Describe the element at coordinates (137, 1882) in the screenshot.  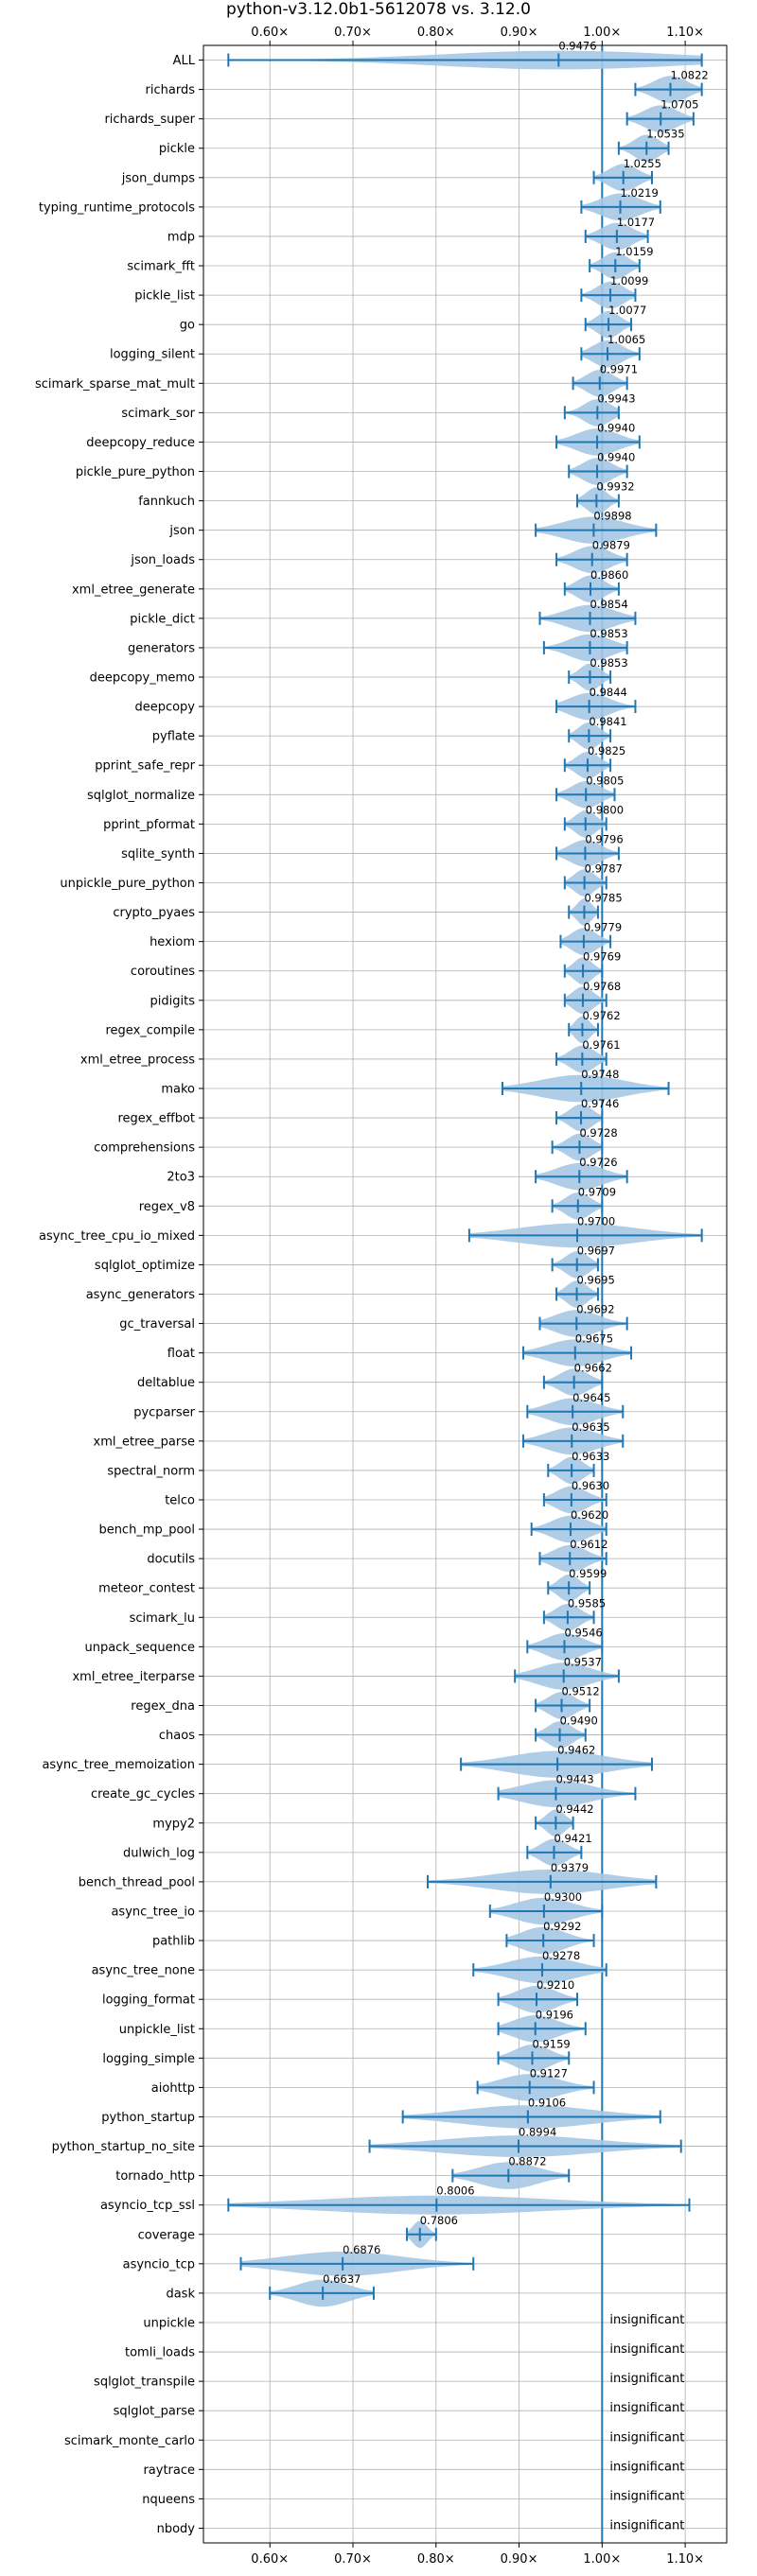
I see `y-tick-label: bench_thread_pool` at that location.